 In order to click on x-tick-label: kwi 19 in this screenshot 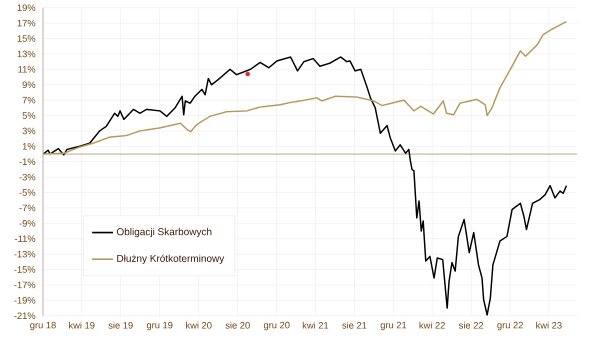, I will do `click(81, 325)`.